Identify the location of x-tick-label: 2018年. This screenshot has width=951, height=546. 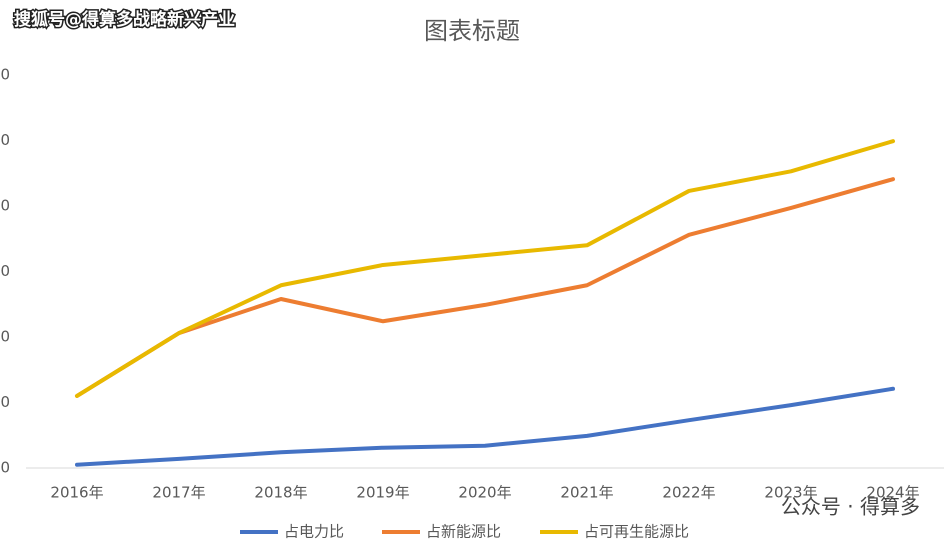
(280, 493).